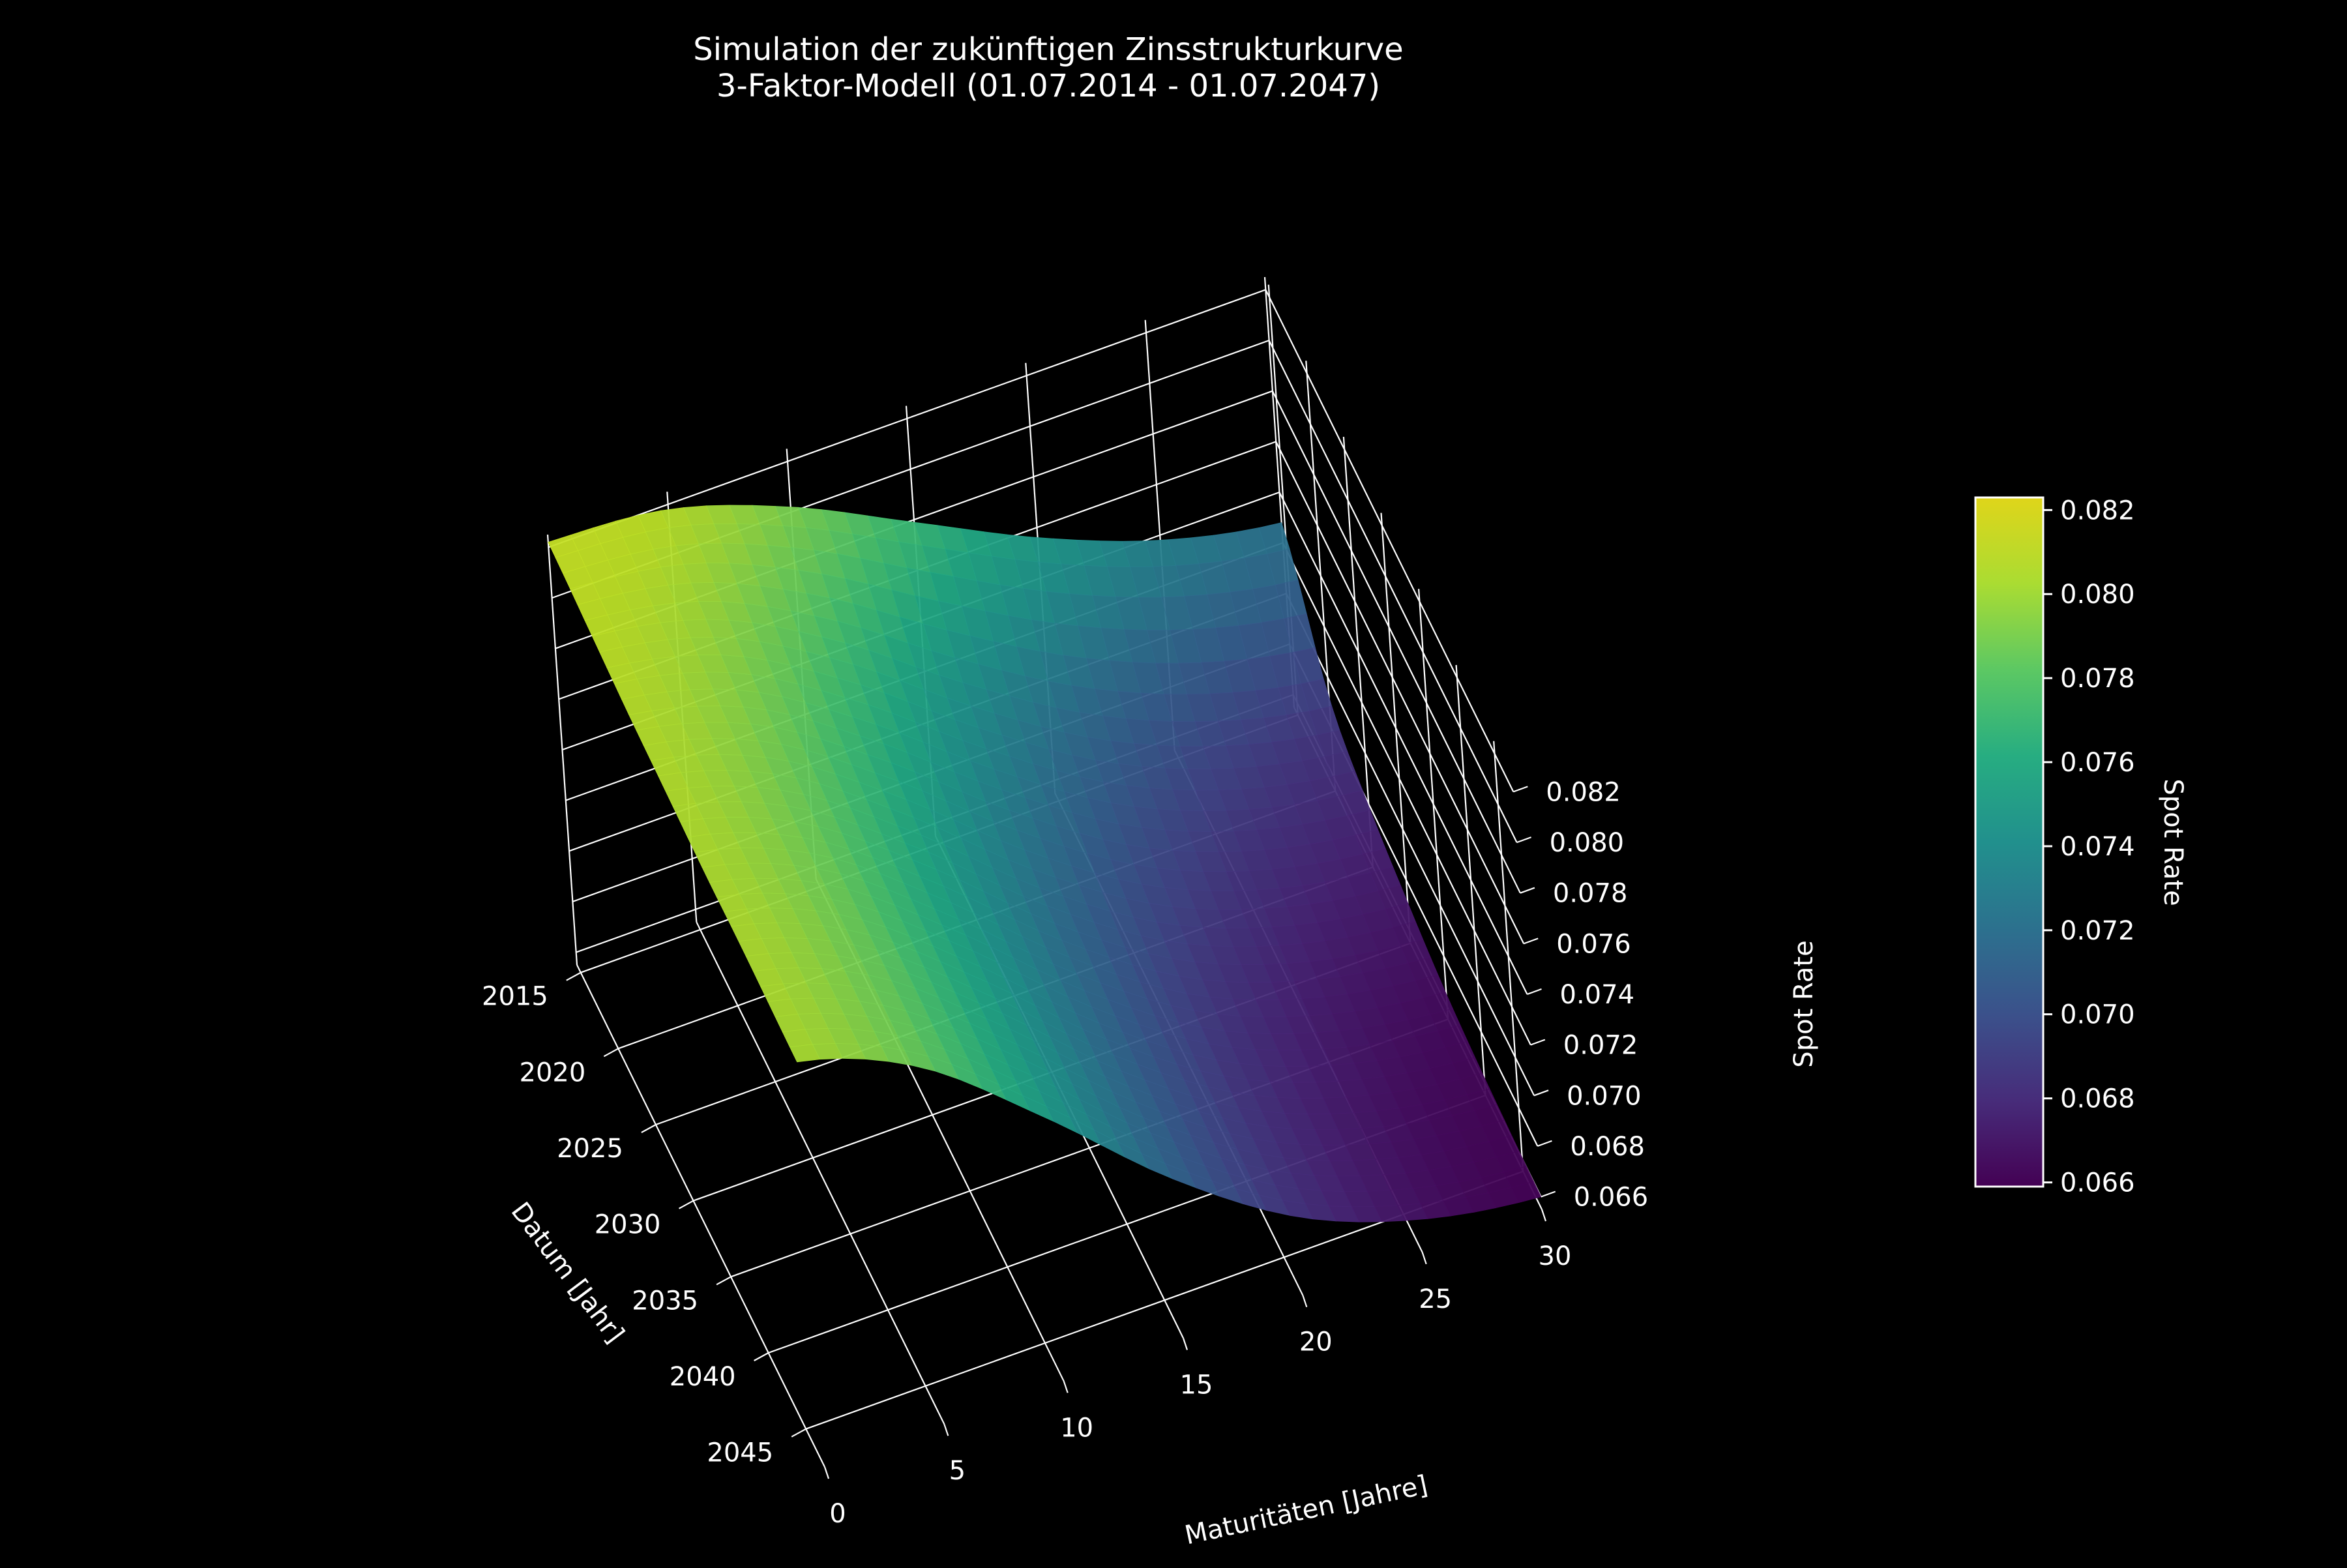 This screenshot has height=1568, width=2347. What do you see at coordinates (628, 1225) in the screenshot?
I see `y-tick-label: 2030` at bounding box center [628, 1225].